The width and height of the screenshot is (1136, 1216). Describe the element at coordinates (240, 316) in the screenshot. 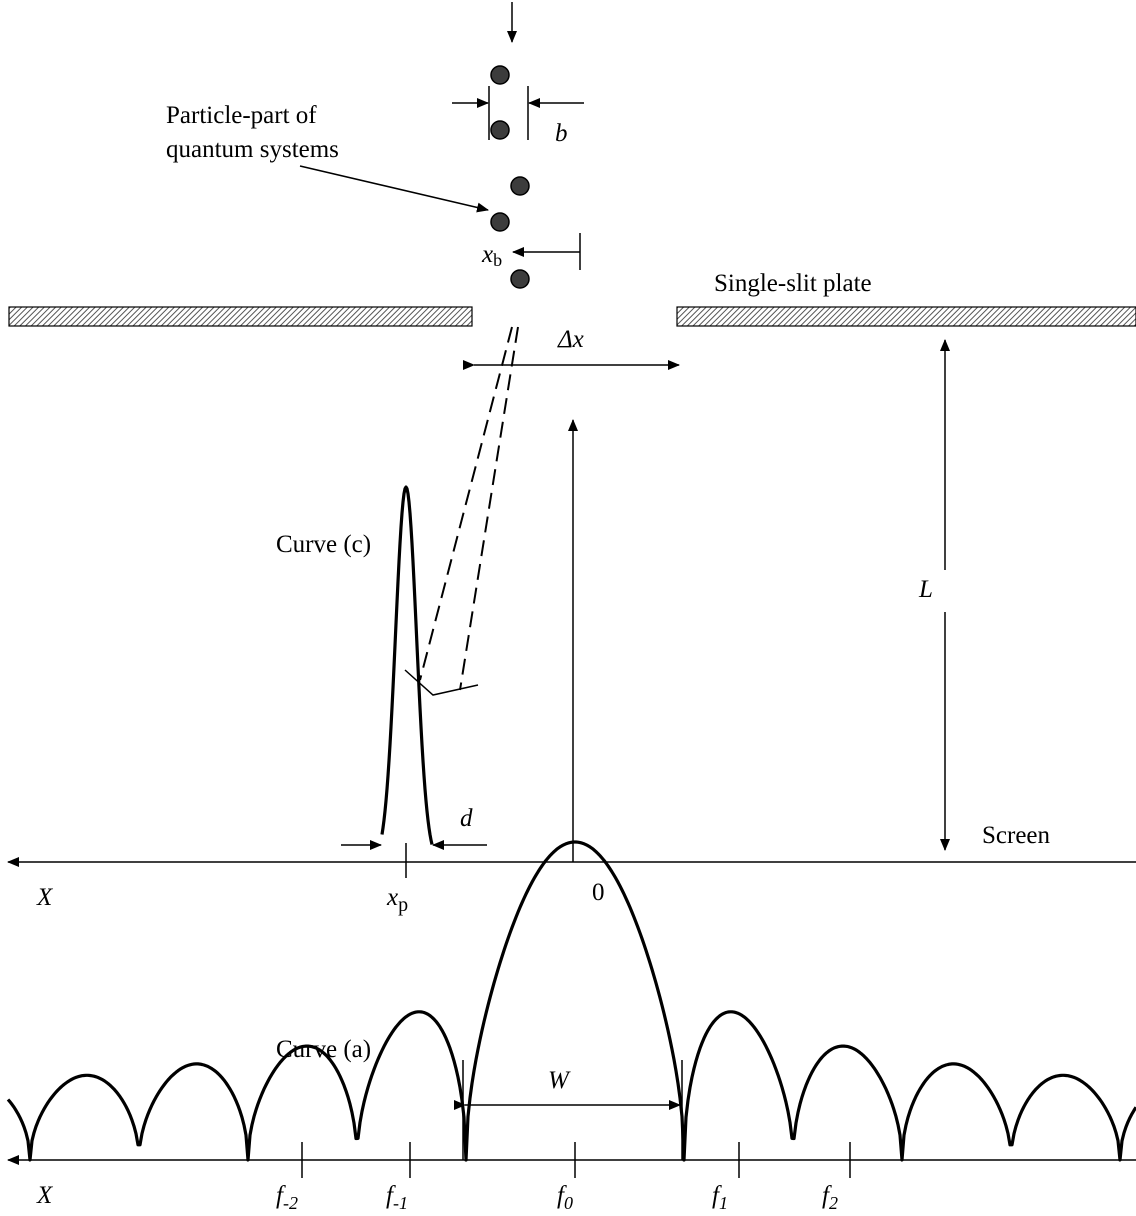

I see `slit-plate-left` at that location.